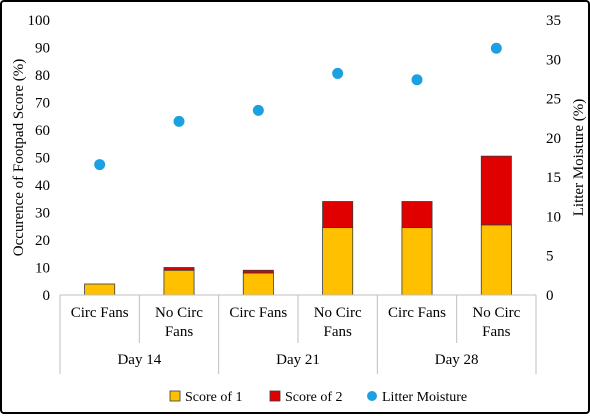  Describe the element at coordinates (42, 76) in the screenshot. I see `left-axis-tick-label: 80` at that location.